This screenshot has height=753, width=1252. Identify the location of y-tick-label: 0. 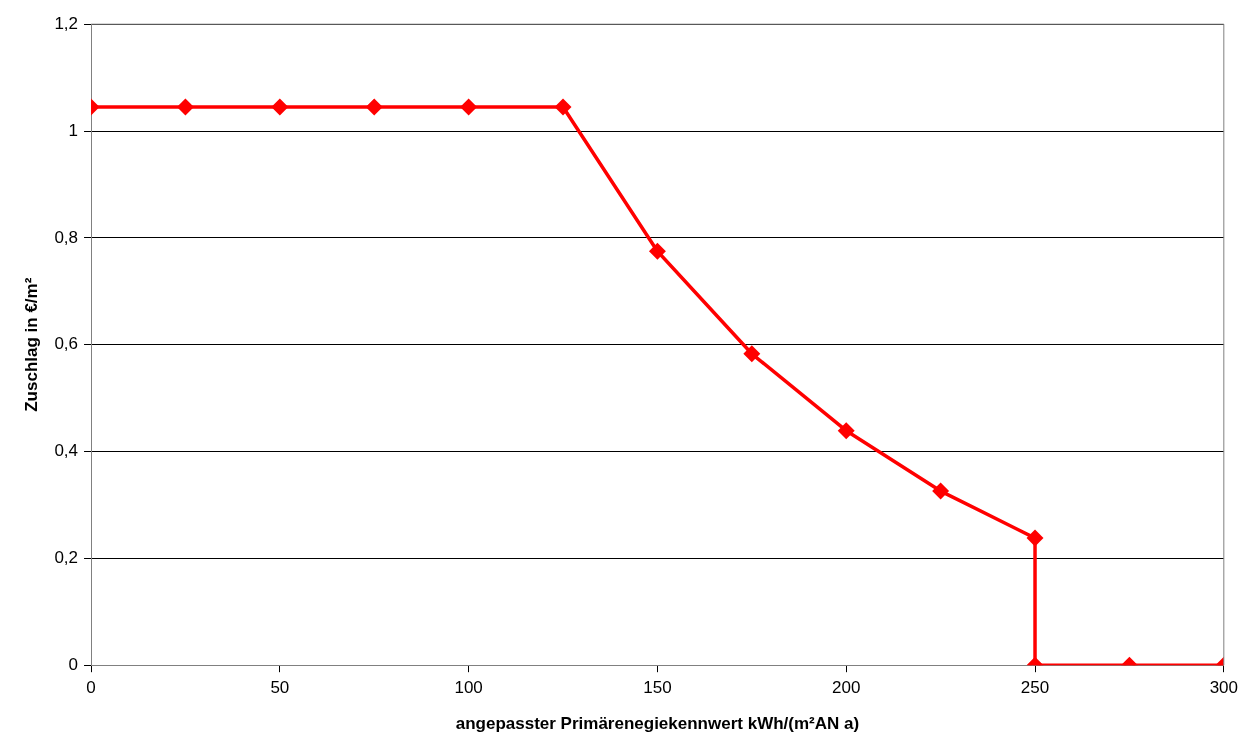
(73, 664).